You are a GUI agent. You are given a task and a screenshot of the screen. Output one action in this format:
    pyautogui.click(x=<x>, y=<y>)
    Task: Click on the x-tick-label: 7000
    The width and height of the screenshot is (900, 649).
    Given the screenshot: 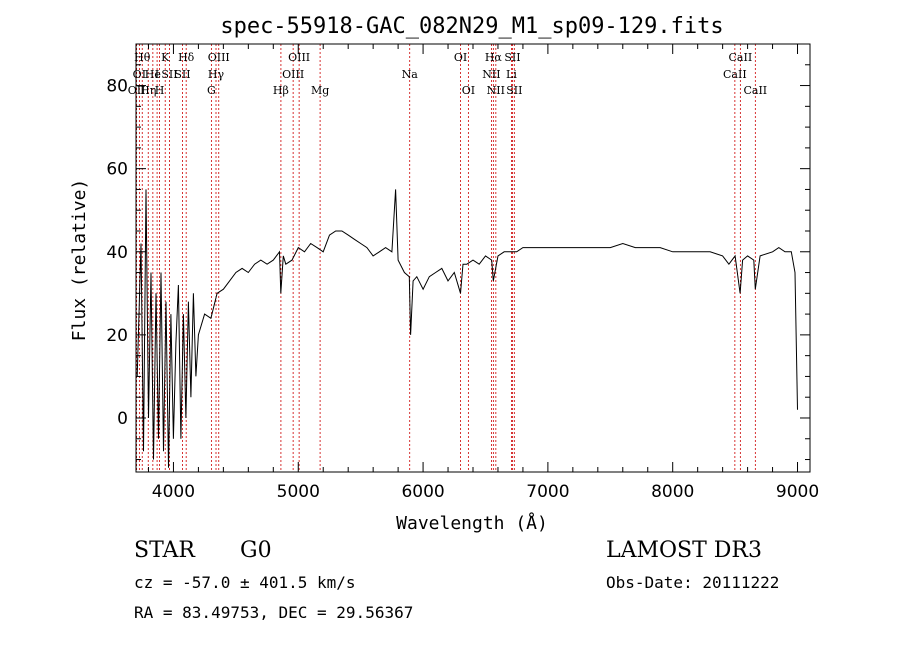 What is the action you would take?
    pyautogui.click(x=547, y=492)
    